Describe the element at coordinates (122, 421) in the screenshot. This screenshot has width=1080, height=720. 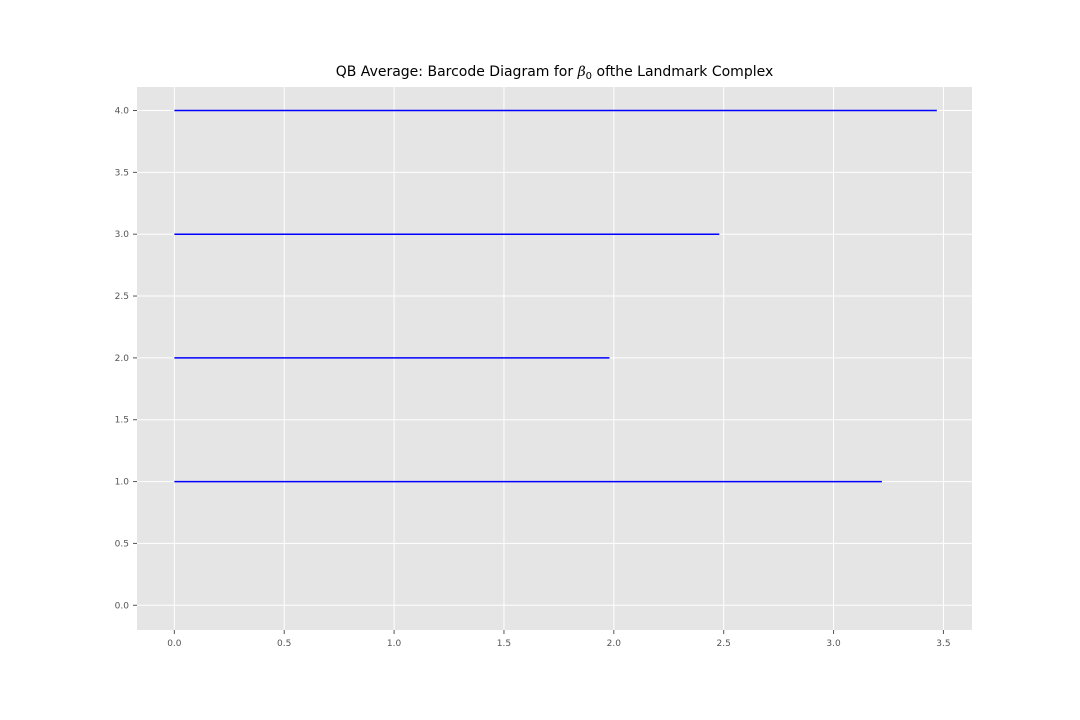
I see `y-tick-label: 1.5` at that location.